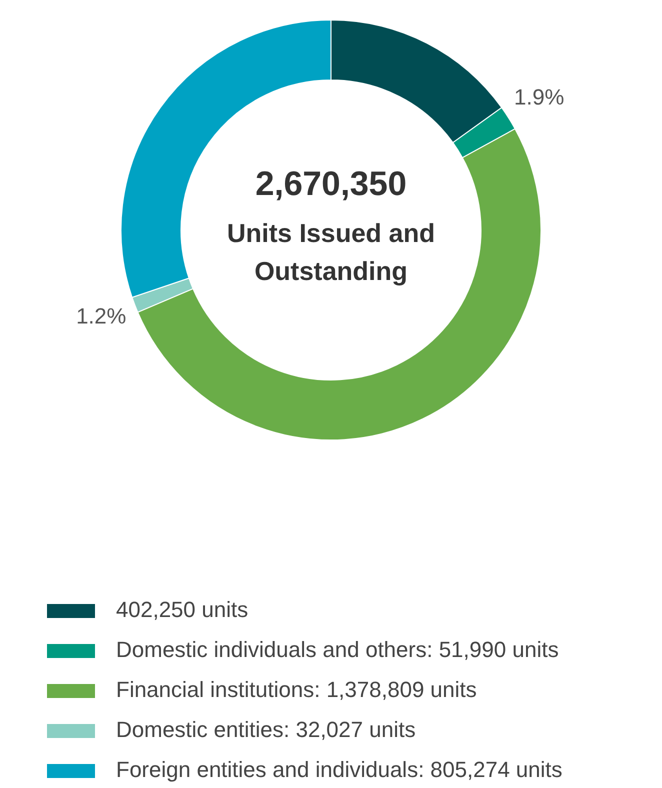 The image size is (662, 788). I want to click on legend-label: Domestic individuals and others: 51,990 units, so click(337, 649).